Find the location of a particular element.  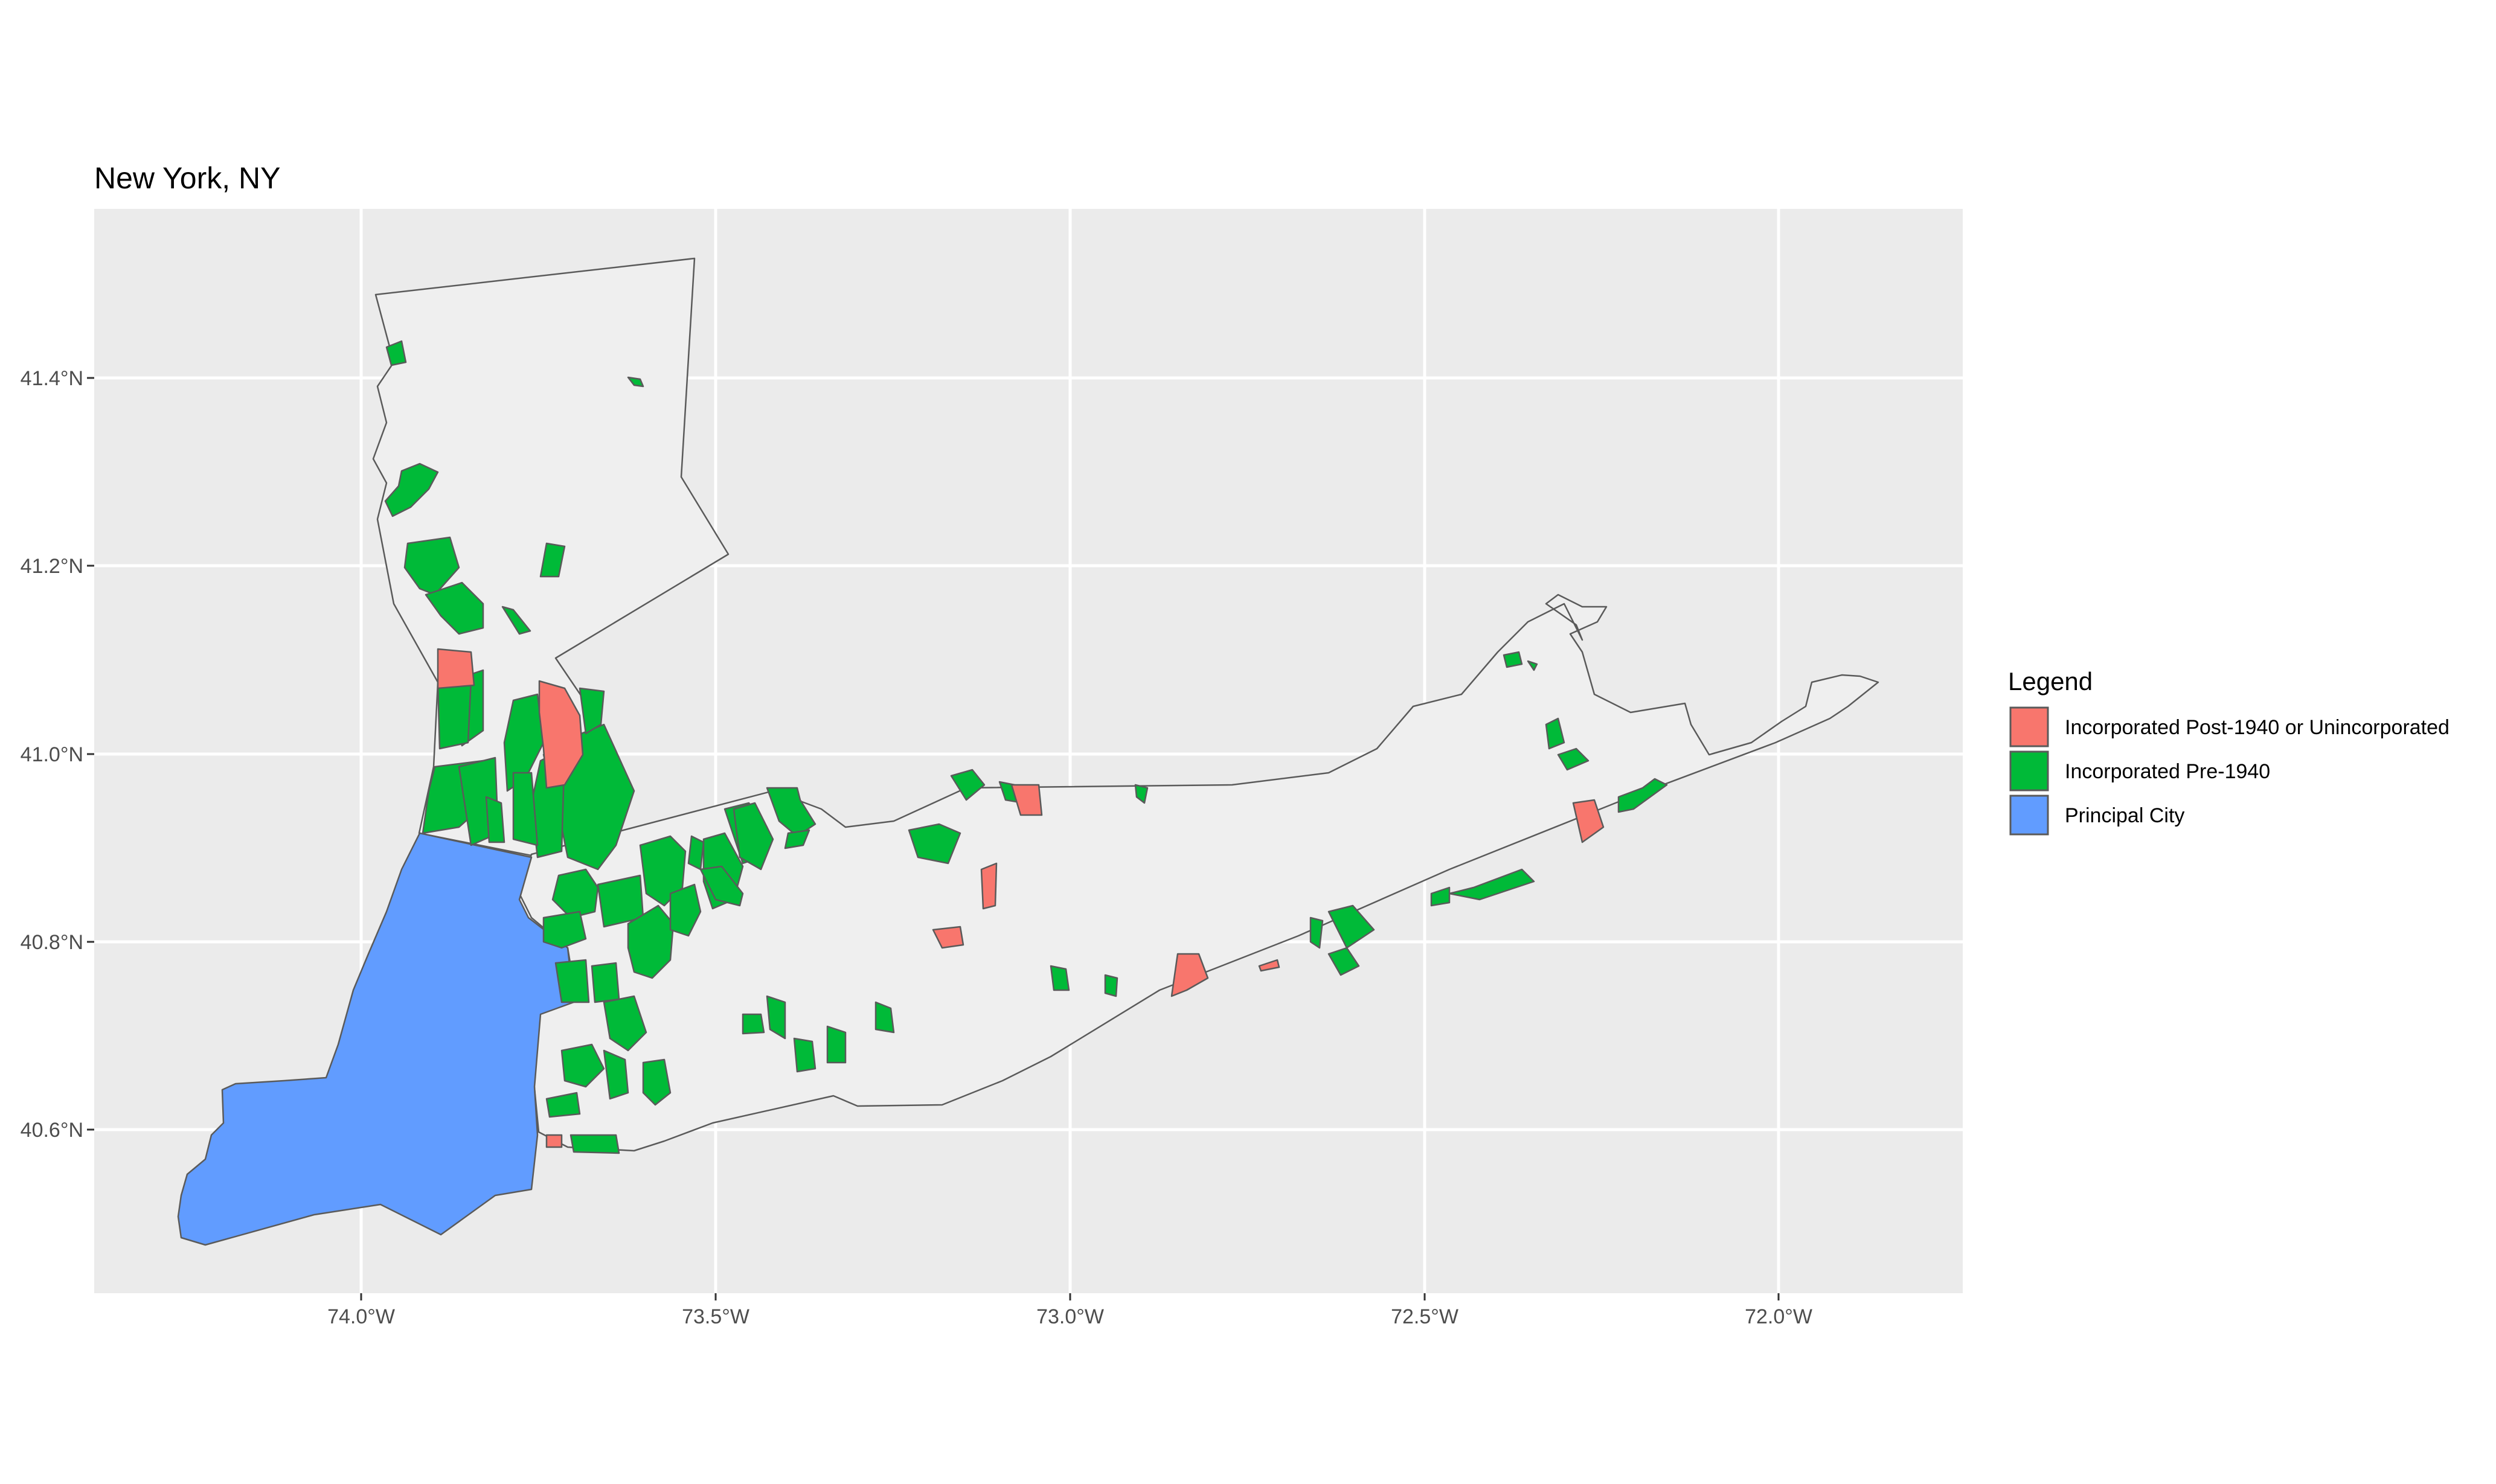

x-tick-label: 72.5°W is located at coordinates (1424, 1317).